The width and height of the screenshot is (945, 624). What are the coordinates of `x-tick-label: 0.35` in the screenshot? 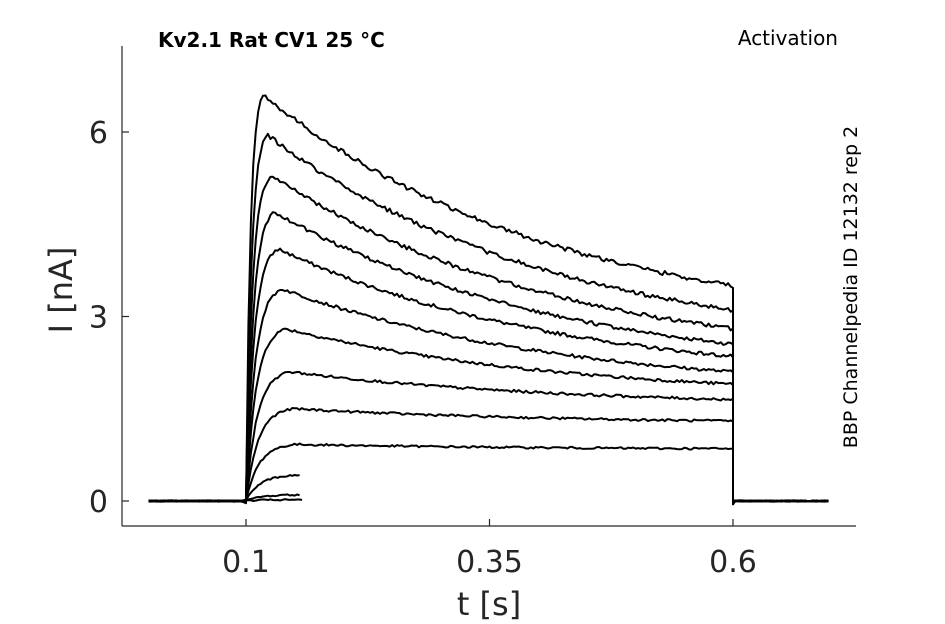 It's located at (489, 562).